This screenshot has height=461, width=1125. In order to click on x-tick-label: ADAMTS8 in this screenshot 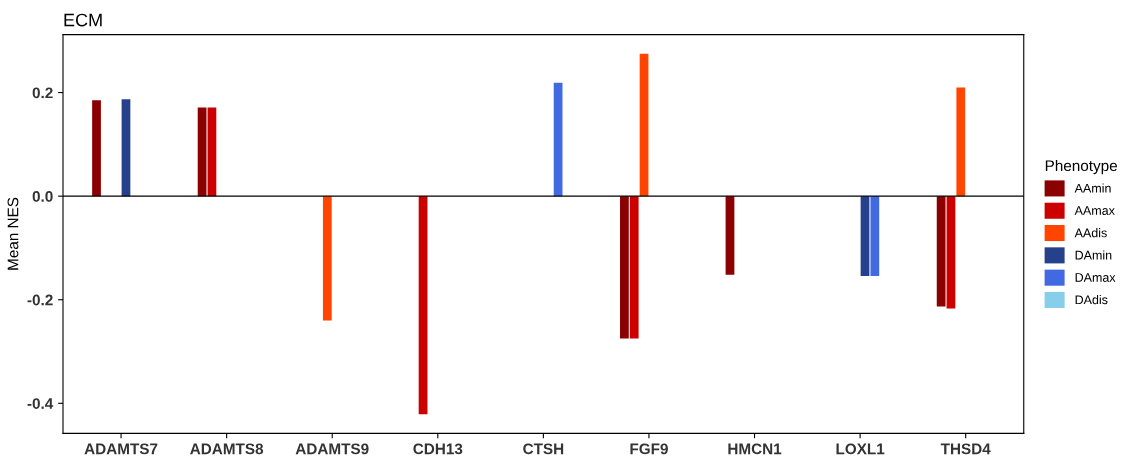, I will do `click(227, 449)`.